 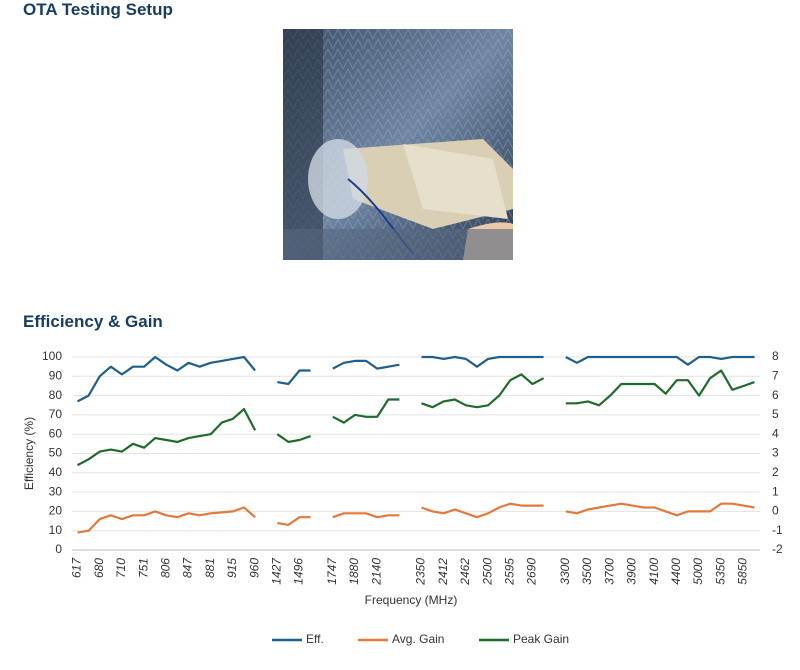 What do you see at coordinates (56, 491) in the screenshot?
I see `y-tick-label: 30` at bounding box center [56, 491].